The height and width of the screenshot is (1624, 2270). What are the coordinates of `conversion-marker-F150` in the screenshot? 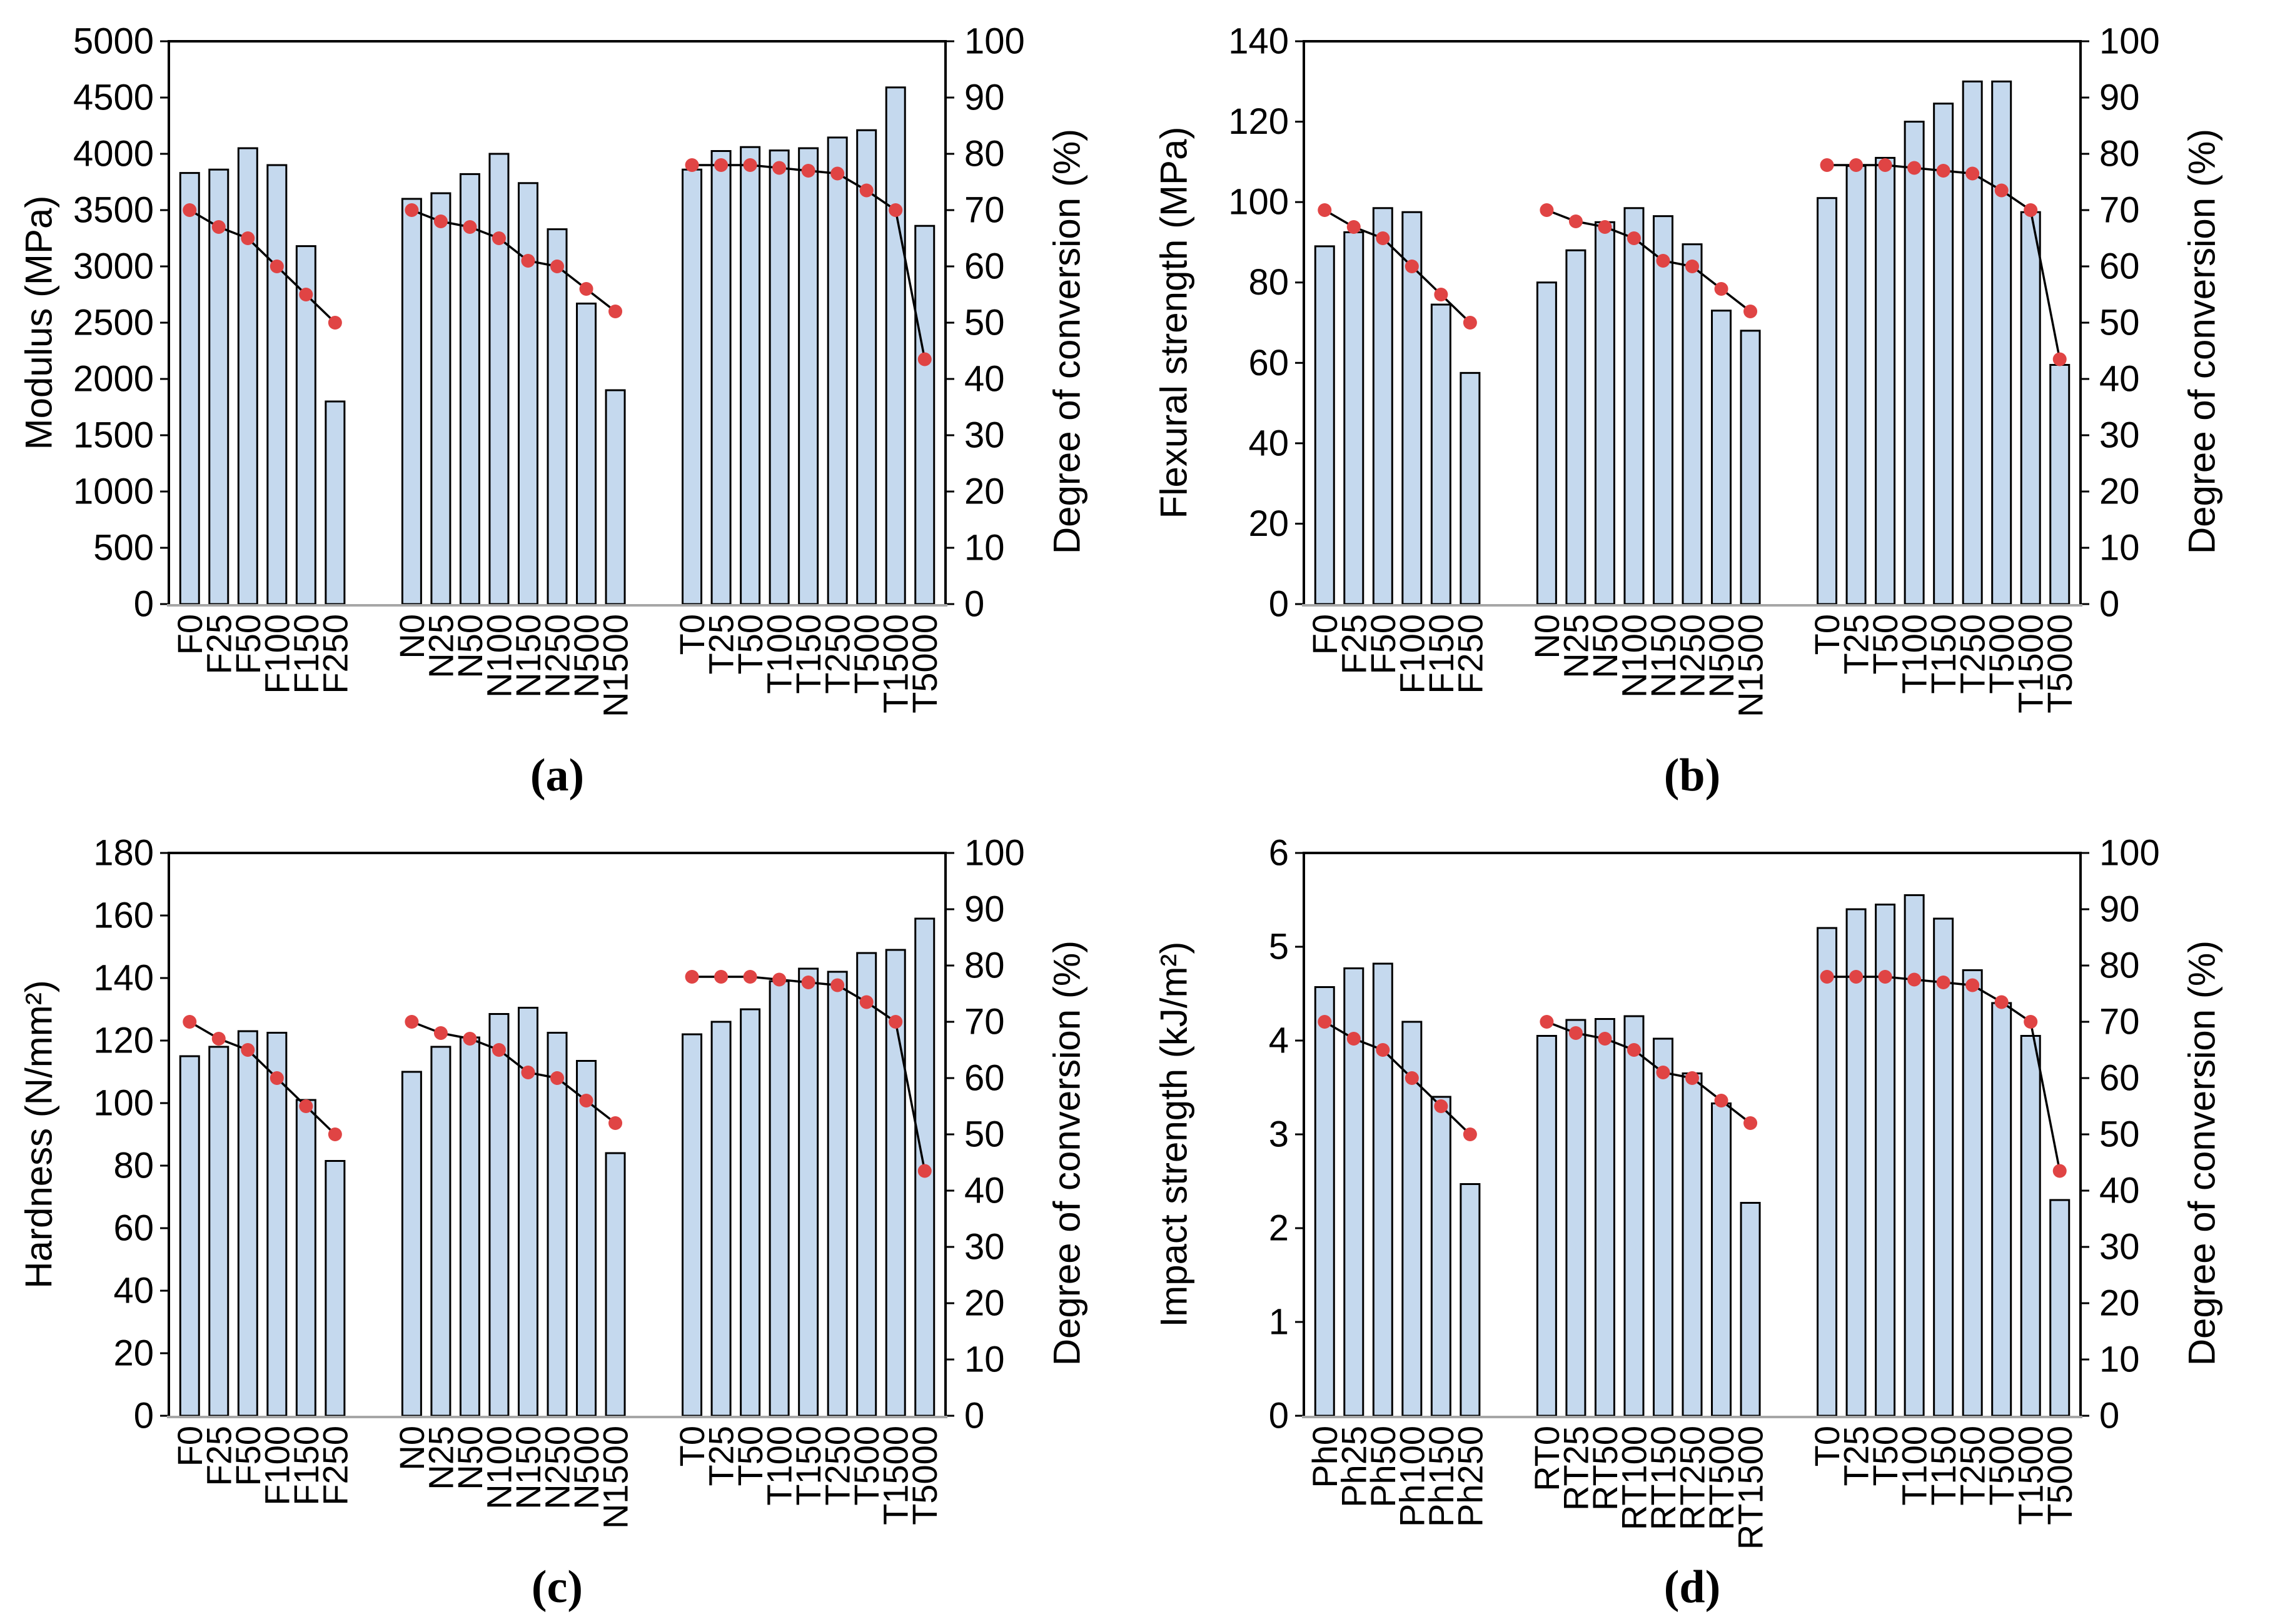 It's located at (306, 1106).